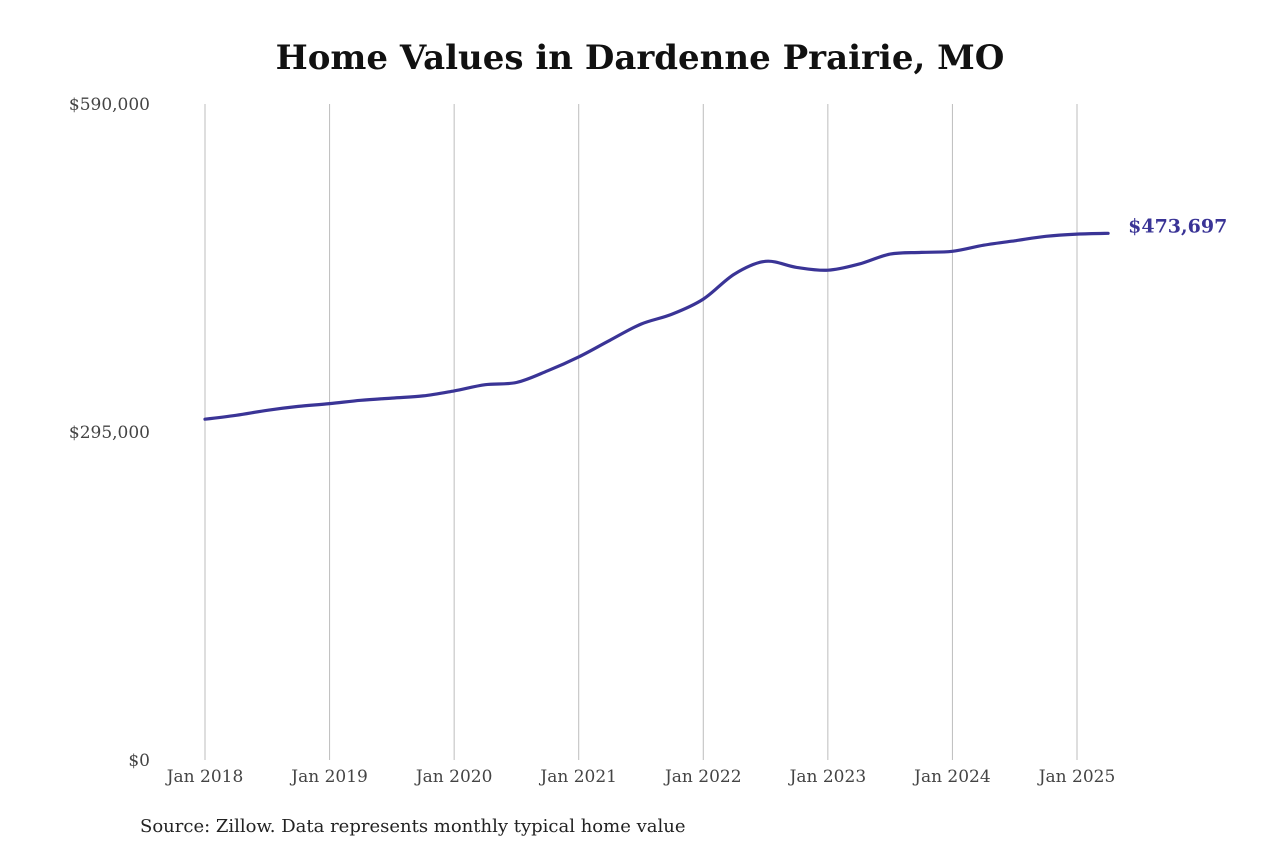  Describe the element at coordinates (1076, 777) in the screenshot. I see `x-tick-label: Jan 2025` at that location.